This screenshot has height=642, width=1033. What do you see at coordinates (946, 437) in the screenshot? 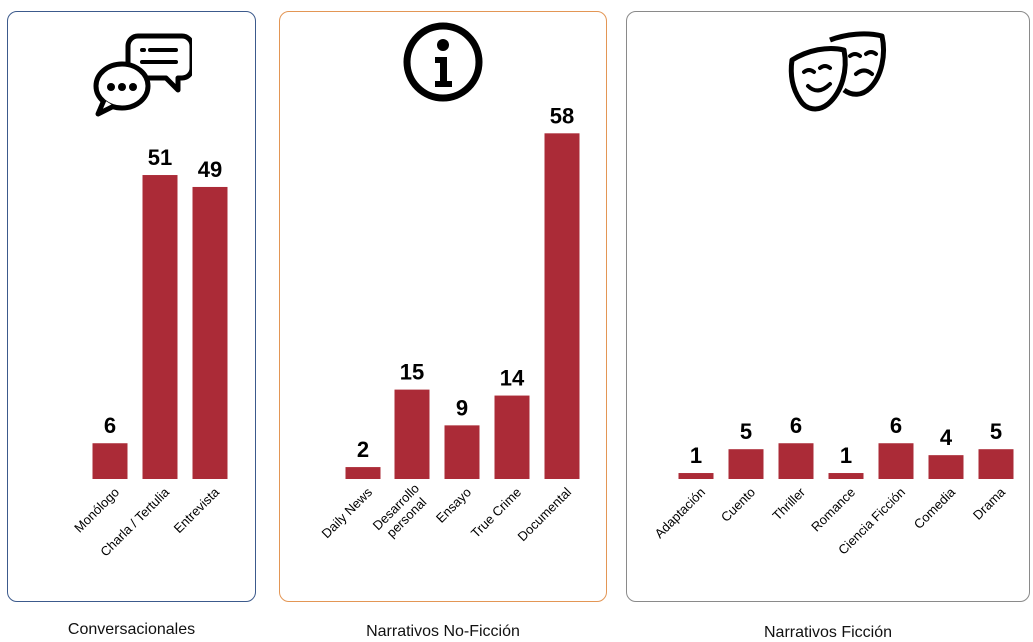
I see `data-label-comedia: 4` at bounding box center [946, 437].